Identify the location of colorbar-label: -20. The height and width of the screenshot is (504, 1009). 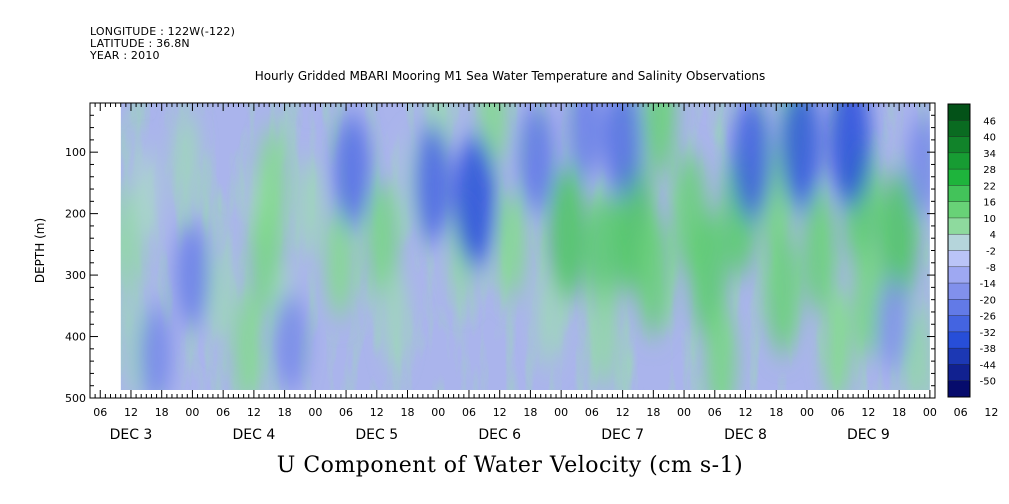
(988, 300).